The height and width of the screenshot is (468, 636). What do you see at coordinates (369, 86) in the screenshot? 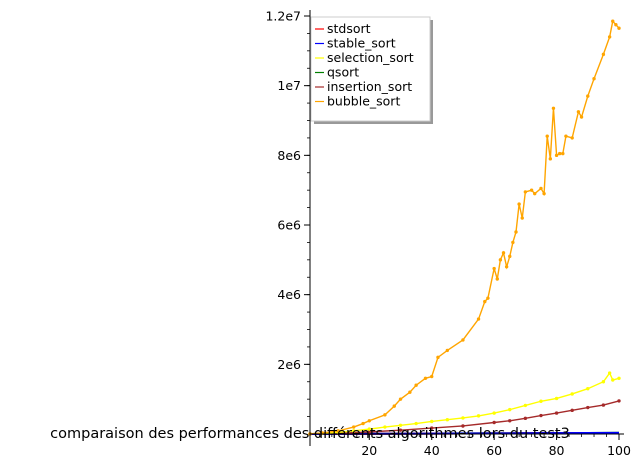
I see `legend-label: insertion_sort` at bounding box center [369, 86].